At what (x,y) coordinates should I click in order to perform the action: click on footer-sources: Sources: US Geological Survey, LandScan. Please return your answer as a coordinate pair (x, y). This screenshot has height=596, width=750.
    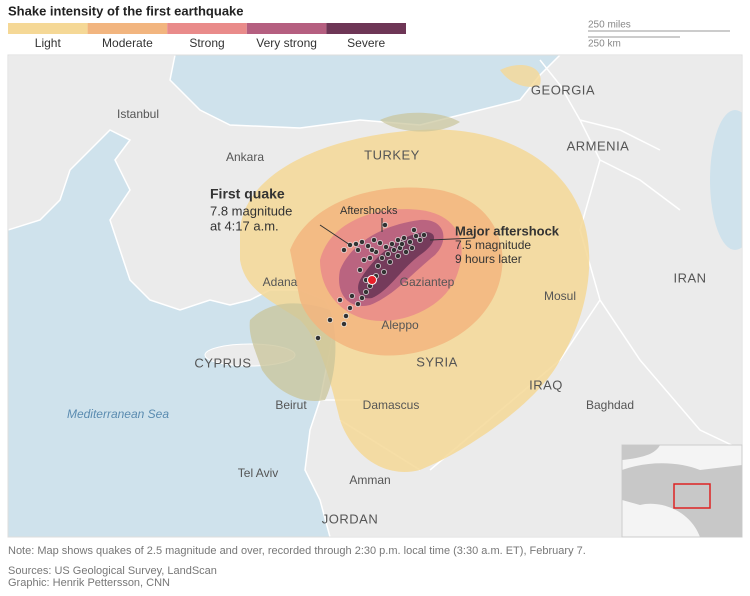
    Looking at the image, I should click on (112, 571).